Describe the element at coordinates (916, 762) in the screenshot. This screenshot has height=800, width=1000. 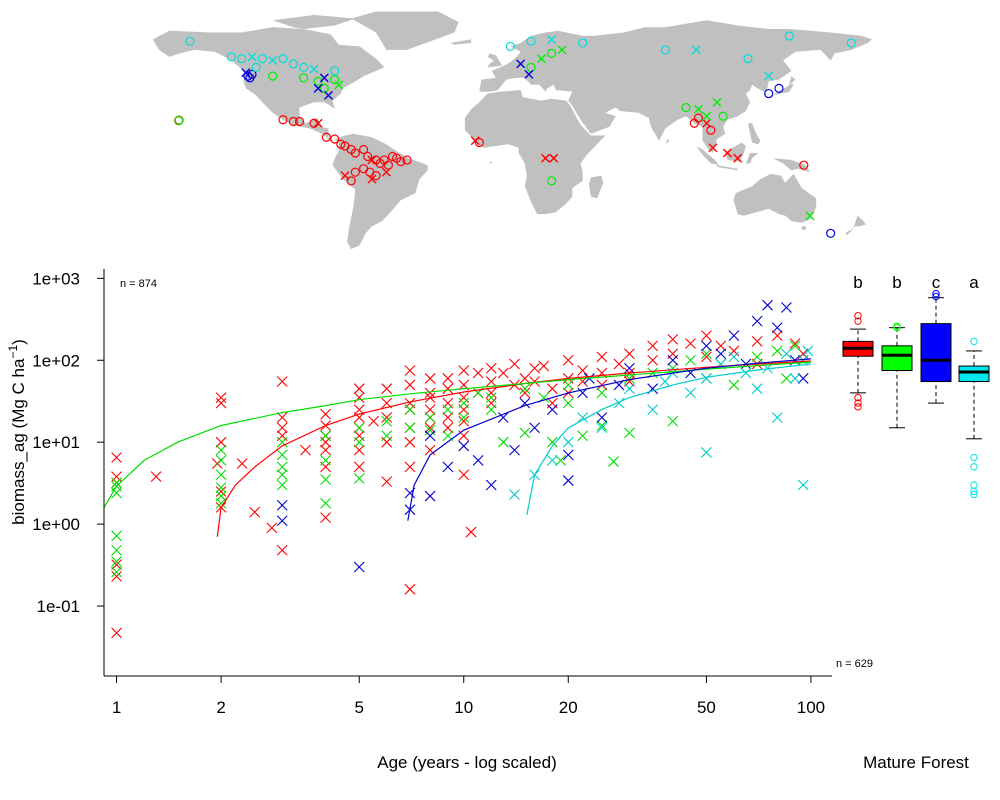
I see `boxplot-title: Mature Forest` at that location.